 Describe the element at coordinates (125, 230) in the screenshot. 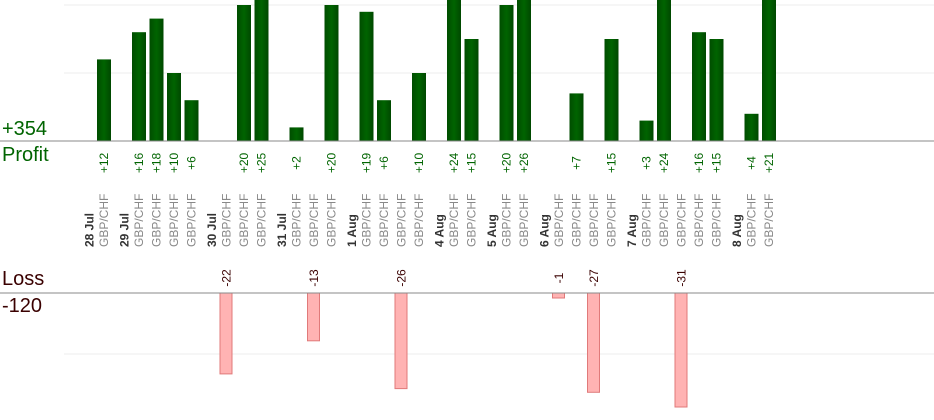

I see `date-label: 29 Jul` at that location.